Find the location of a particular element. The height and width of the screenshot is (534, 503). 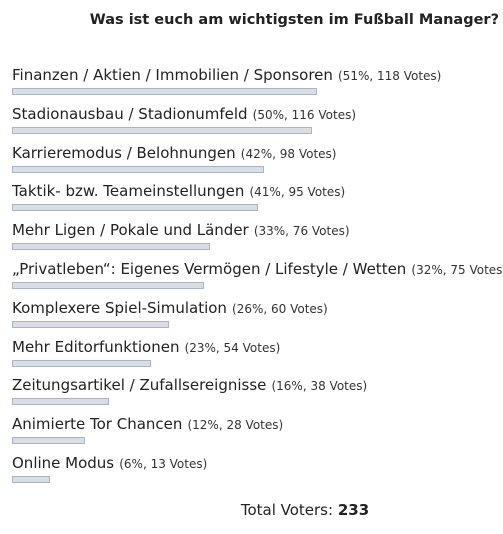

option-stats: (23%, 54 Votes) is located at coordinates (232, 347).